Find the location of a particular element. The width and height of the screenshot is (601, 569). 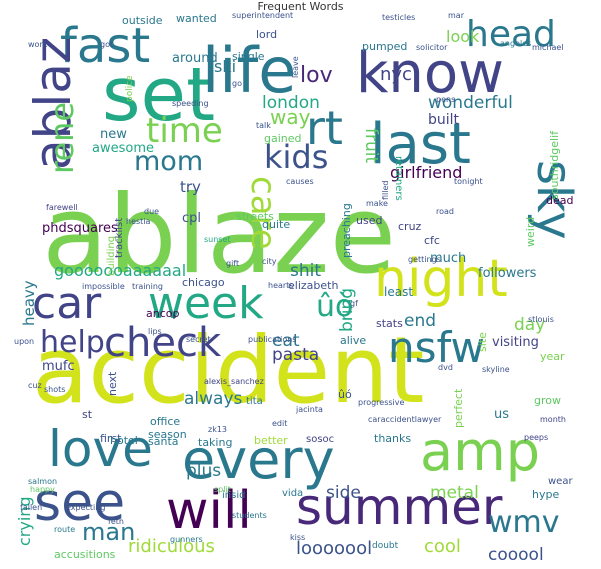

word-fruit: fruit is located at coordinates (371, 145).